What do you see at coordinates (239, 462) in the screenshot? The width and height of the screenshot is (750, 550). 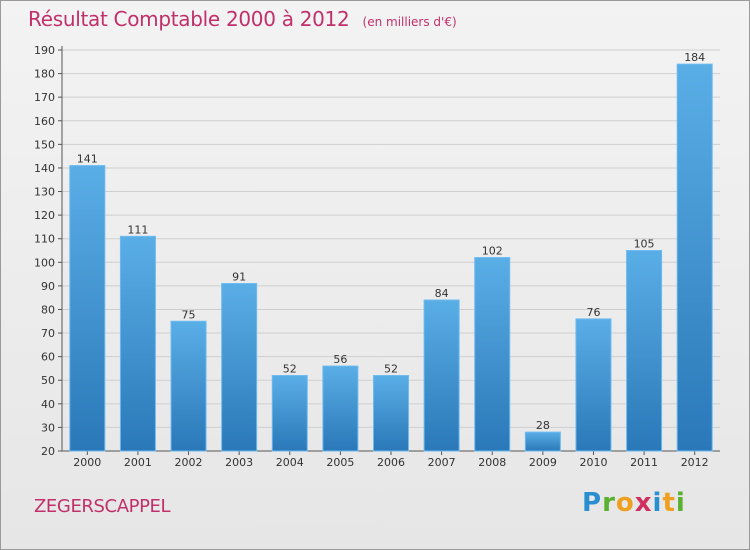 I see `x-tick-label: 2003` at bounding box center [239, 462].